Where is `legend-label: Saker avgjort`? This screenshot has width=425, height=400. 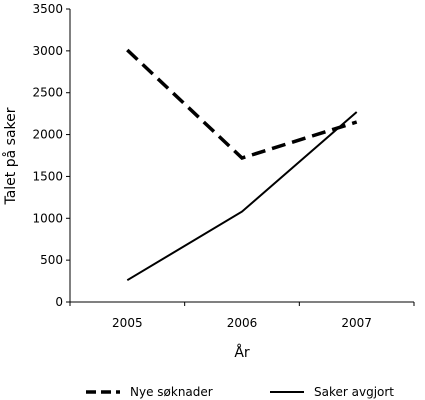 legend-label: Saker avgjort is located at coordinates (354, 392).